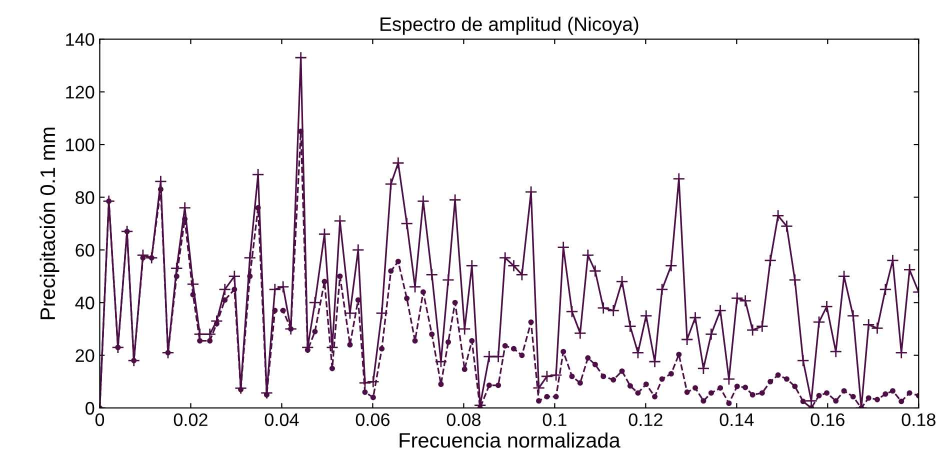 Image resolution: width=950 pixels, height=461 pixels. Describe the element at coordinates (919, 419) in the screenshot. I see `x-tick-label: 0.18` at that location.